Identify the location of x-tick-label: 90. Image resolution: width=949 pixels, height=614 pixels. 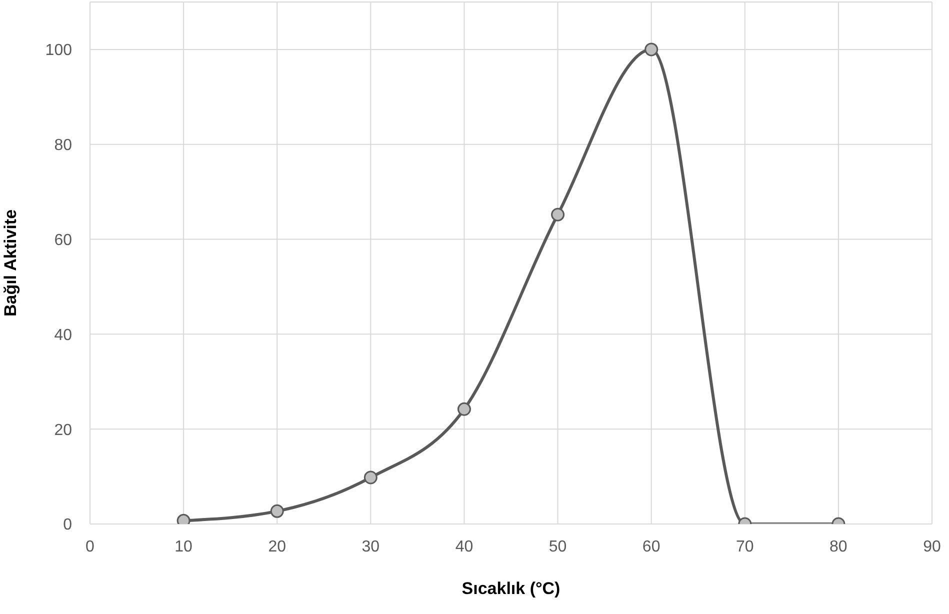
(932, 547).